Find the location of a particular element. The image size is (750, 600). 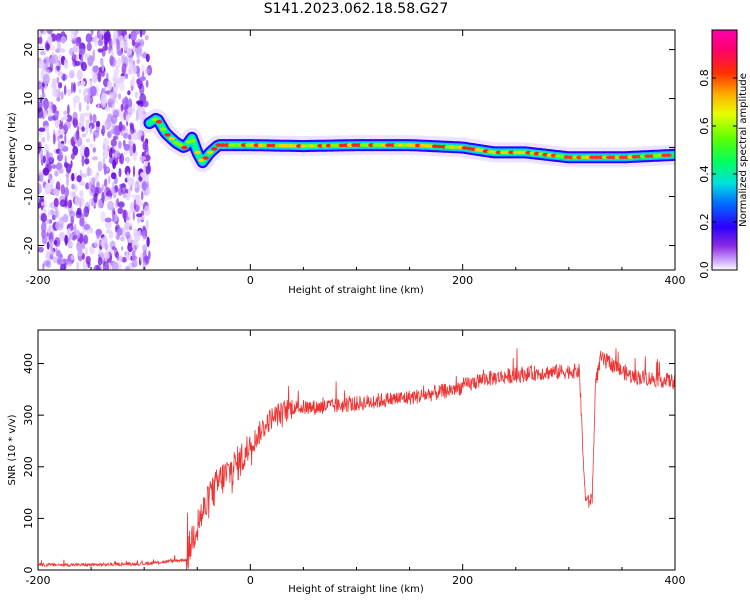

y-tick-label: 200 is located at coordinates (28, 466).